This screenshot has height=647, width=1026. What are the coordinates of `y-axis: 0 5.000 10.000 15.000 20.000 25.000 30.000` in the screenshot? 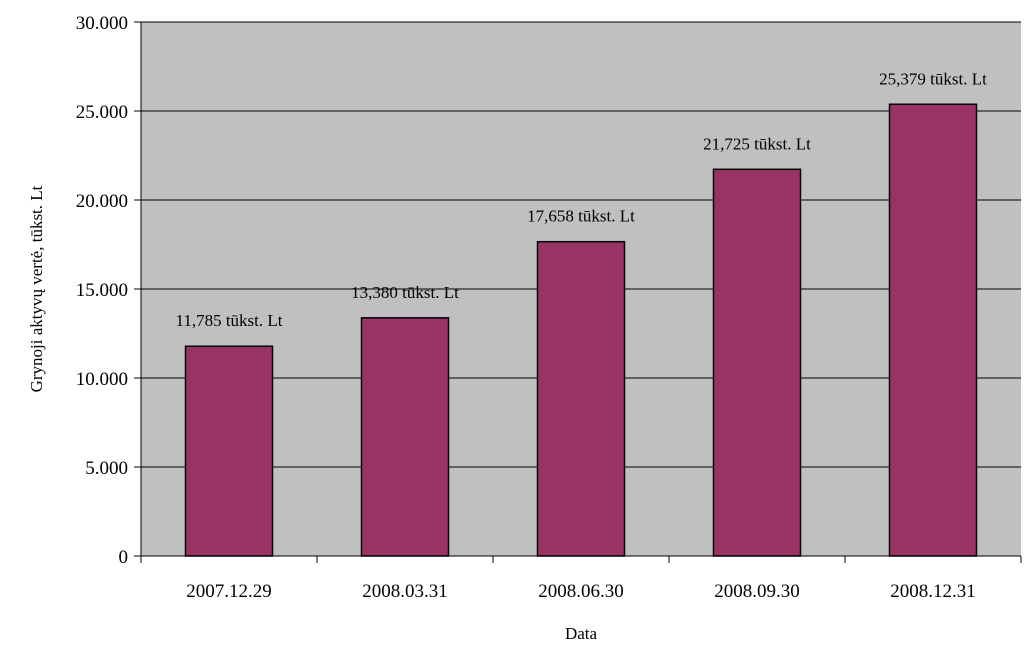 It's located at (109, 290).